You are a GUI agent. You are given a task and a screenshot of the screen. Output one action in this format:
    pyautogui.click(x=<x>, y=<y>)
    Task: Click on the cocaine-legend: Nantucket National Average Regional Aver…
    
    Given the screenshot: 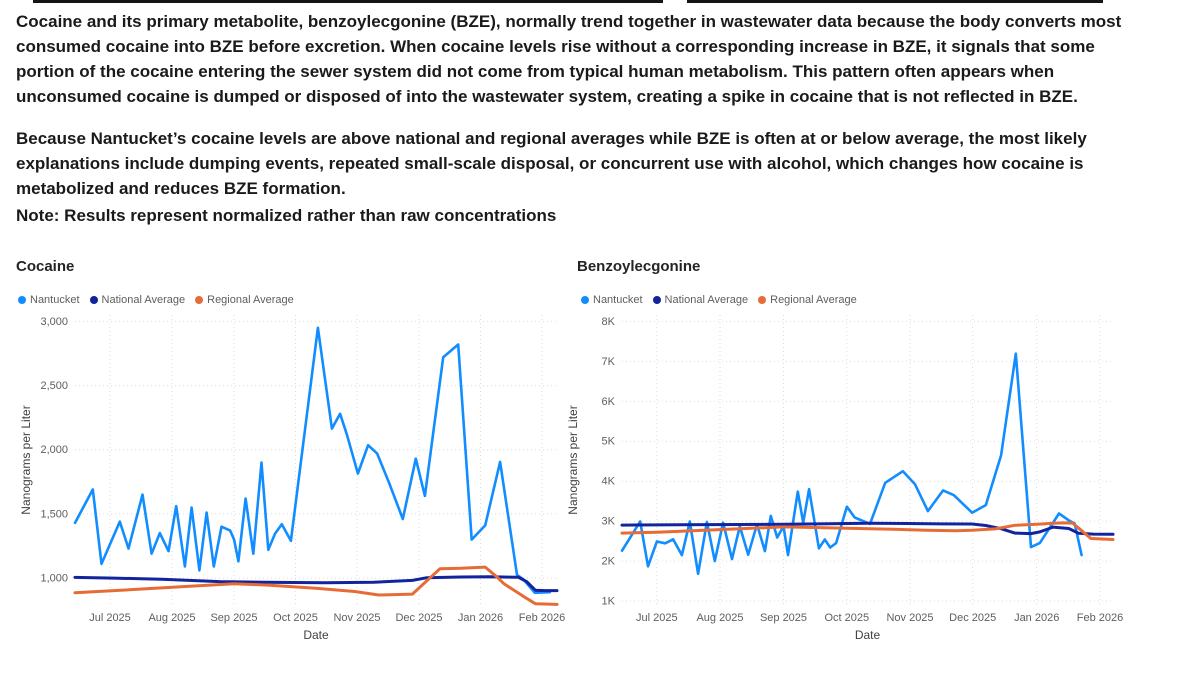 What is the action you would take?
    pyautogui.click(x=161, y=300)
    